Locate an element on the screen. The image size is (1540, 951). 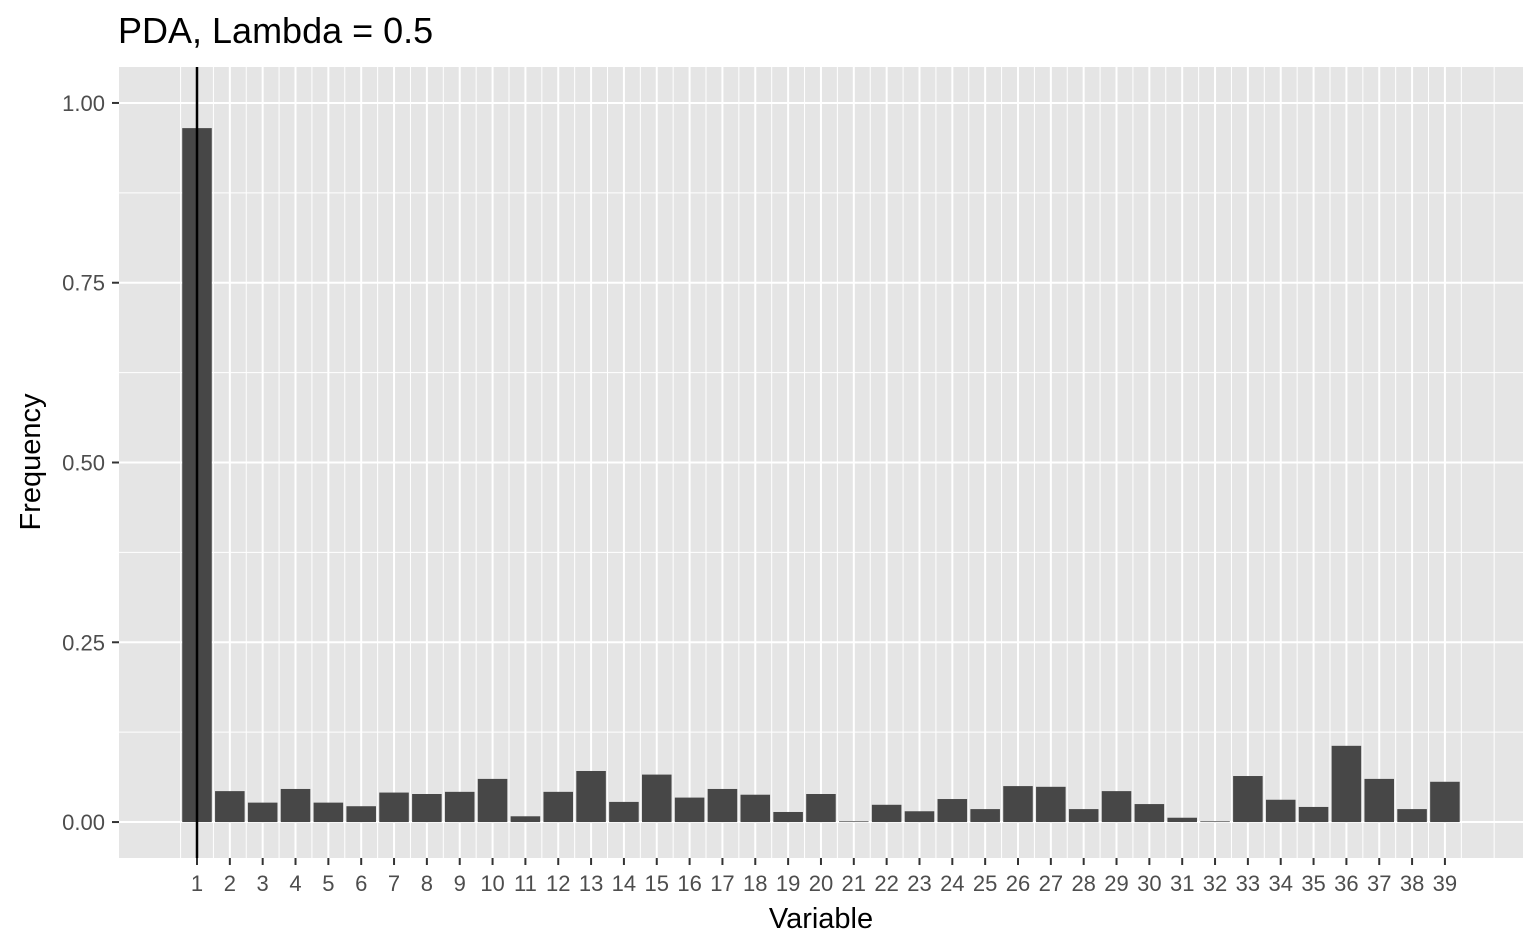
x-tick-label: 10 is located at coordinates (492, 883).